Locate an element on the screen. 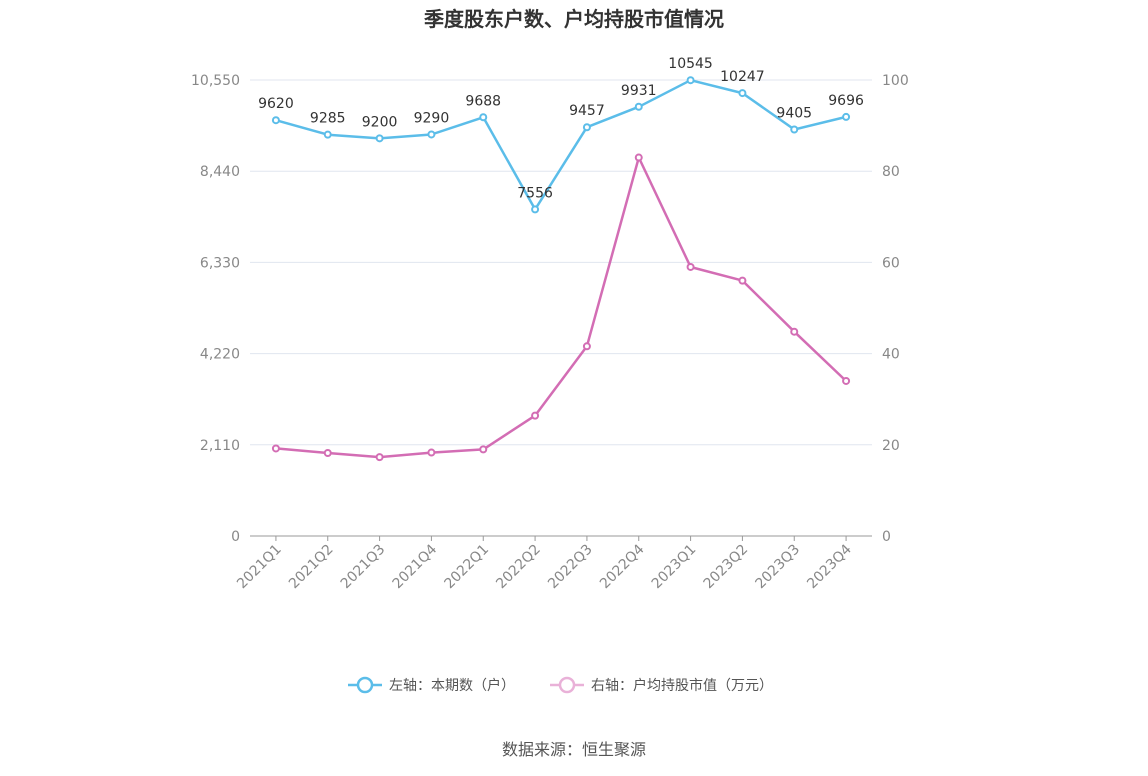 The image size is (1148, 776). data-label: 9405 is located at coordinates (794, 113).